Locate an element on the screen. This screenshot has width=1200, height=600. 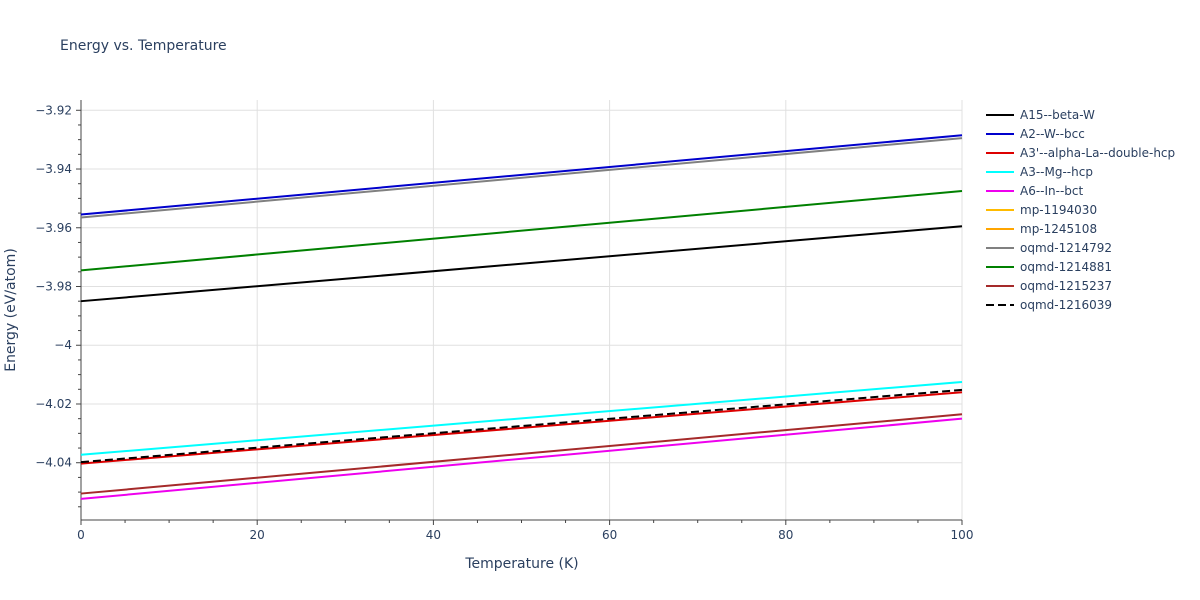
x-tick-label: 60 is located at coordinates (609, 535).